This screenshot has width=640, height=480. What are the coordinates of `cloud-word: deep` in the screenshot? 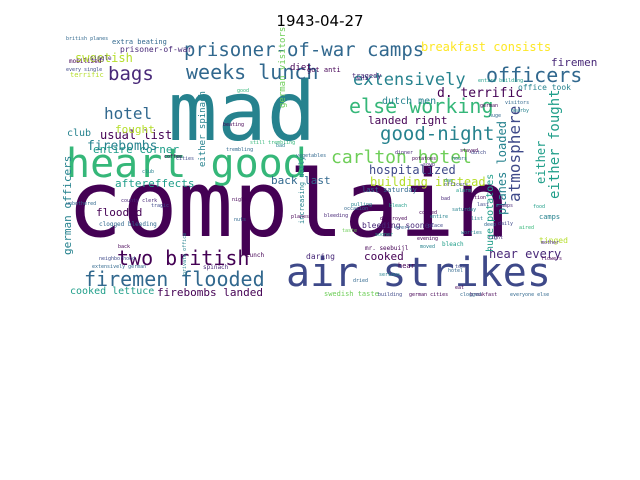 It's located at (490, 225).